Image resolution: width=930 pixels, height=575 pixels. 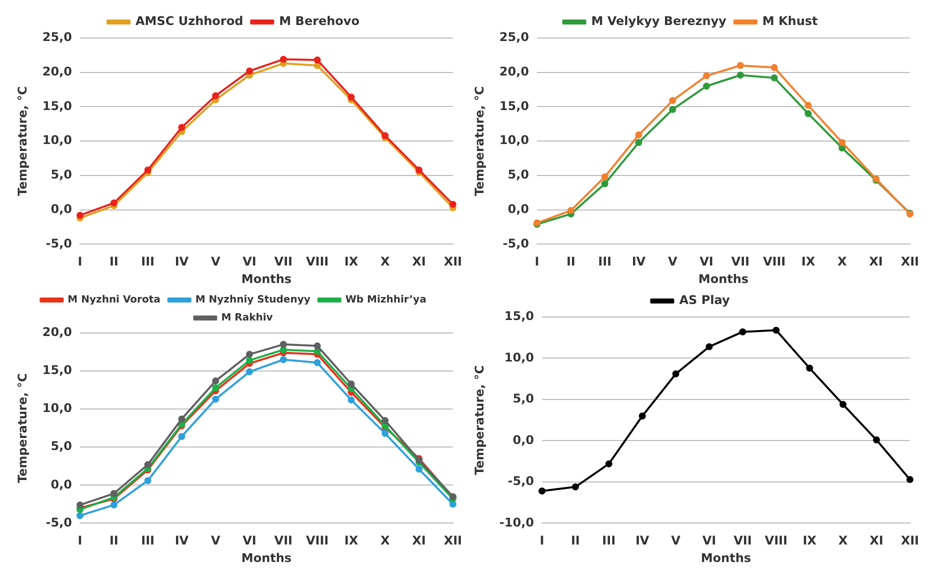 What do you see at coordinates (385, 300) in the screenshot?
I see `legend-label: Wb Mizhhir’ya` at bounding box center [385, 300].